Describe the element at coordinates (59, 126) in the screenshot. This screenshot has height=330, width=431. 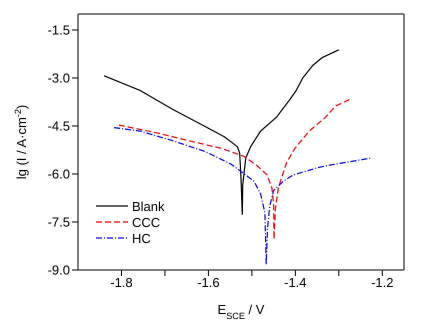
I see `y-tick-label: -4.5` at that location.